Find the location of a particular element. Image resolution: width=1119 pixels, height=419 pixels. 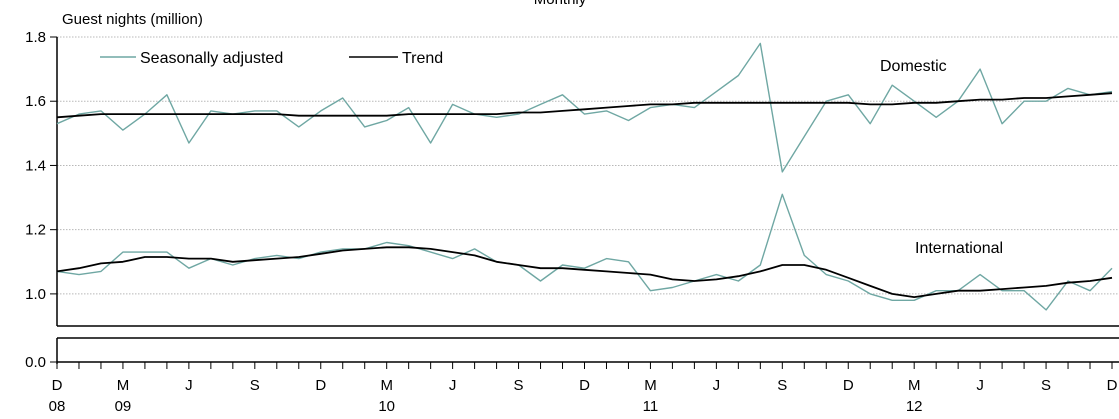

x-tick-label-year: 12 is located at coordinates (914, 406).